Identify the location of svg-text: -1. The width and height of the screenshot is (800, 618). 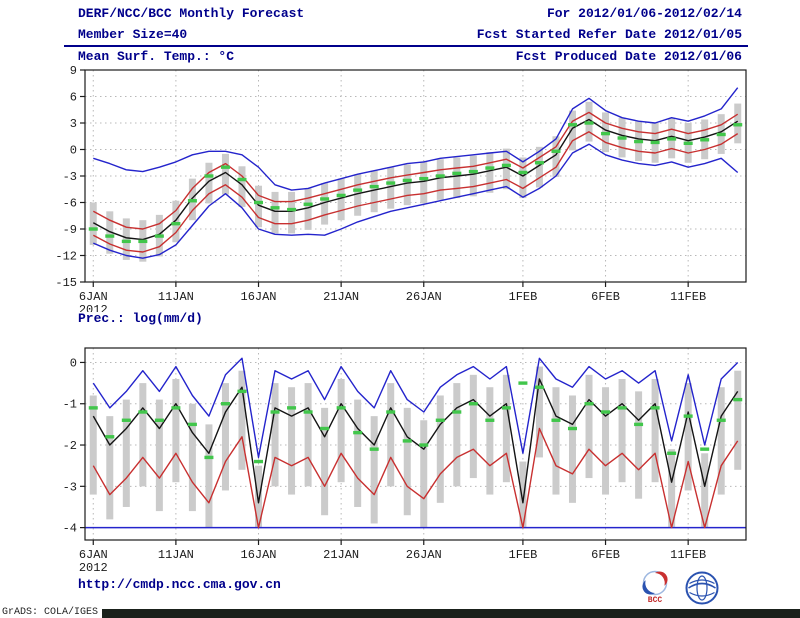
(70, 405).